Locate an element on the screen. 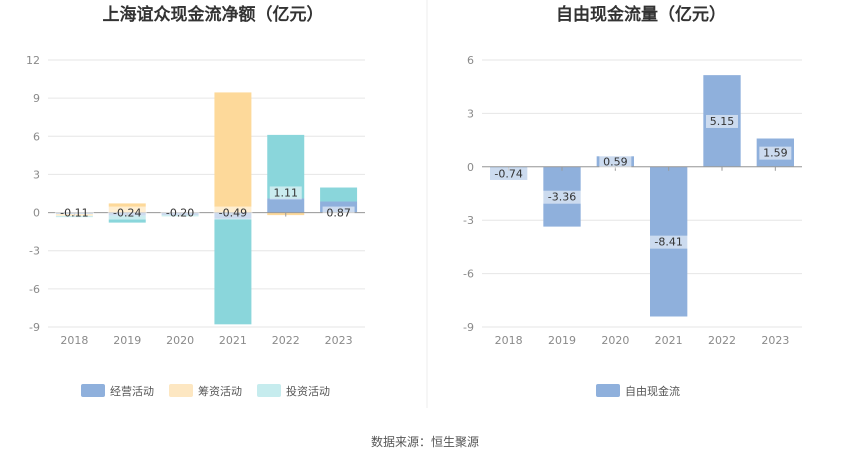 Image resolution: width=850 pixels, height=458 pixels. data-label: 5.15 is located at coordinates (722, 121).